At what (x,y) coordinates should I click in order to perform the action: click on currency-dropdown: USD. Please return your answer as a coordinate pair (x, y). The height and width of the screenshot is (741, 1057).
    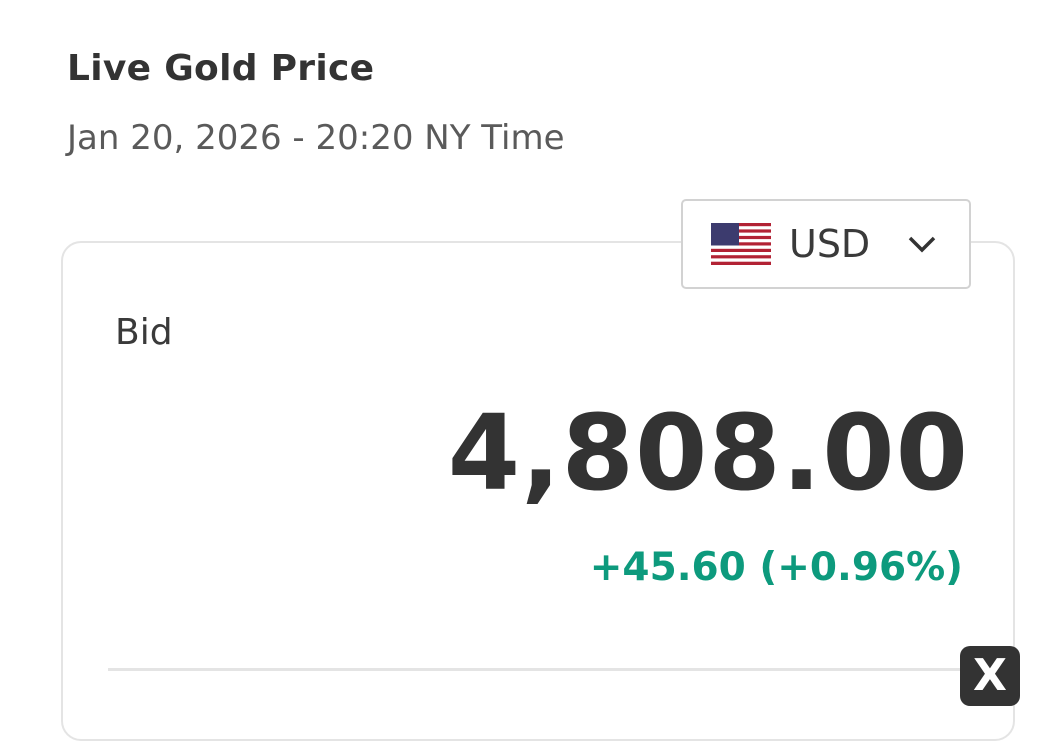
    Looking at the image, I should click on (826, 244).